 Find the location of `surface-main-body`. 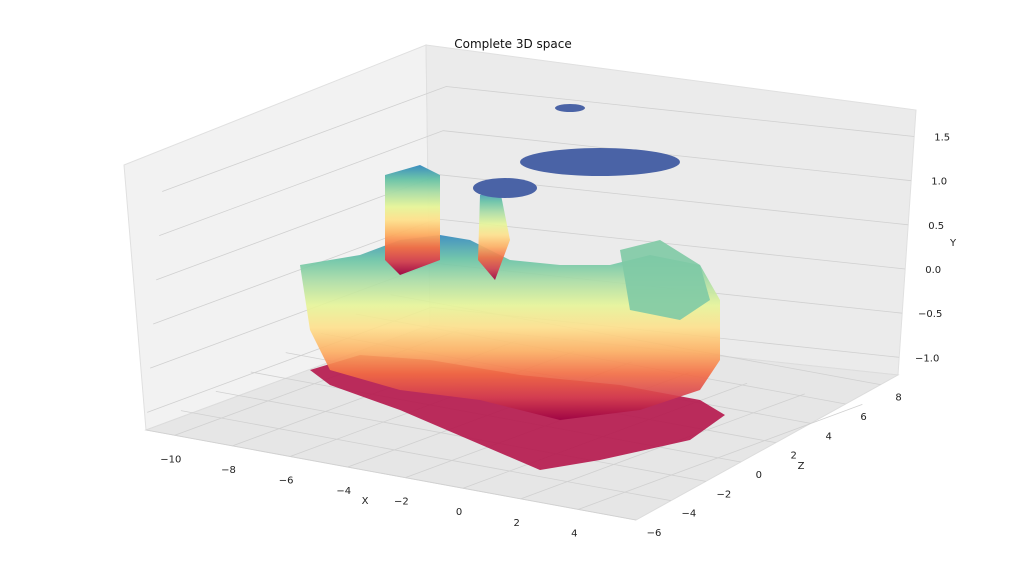

surface-main-body is located at coordinates (510, 327).